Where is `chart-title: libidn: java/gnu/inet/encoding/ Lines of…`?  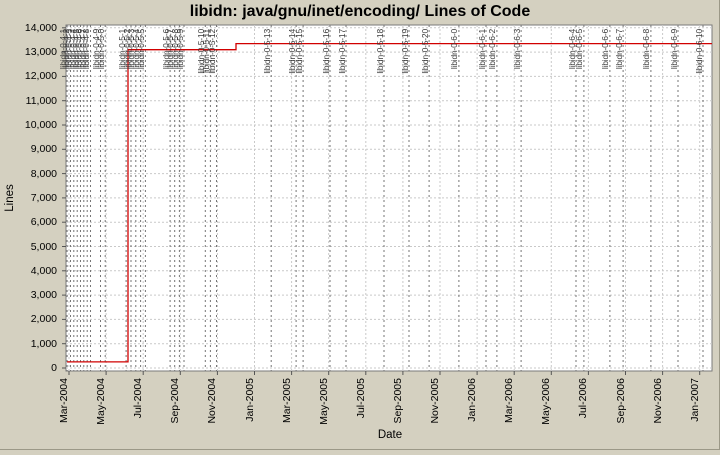
chart-title: libidn: java/gnu/inet/encoding/ Lines of… is located at coordinates (360, 11).